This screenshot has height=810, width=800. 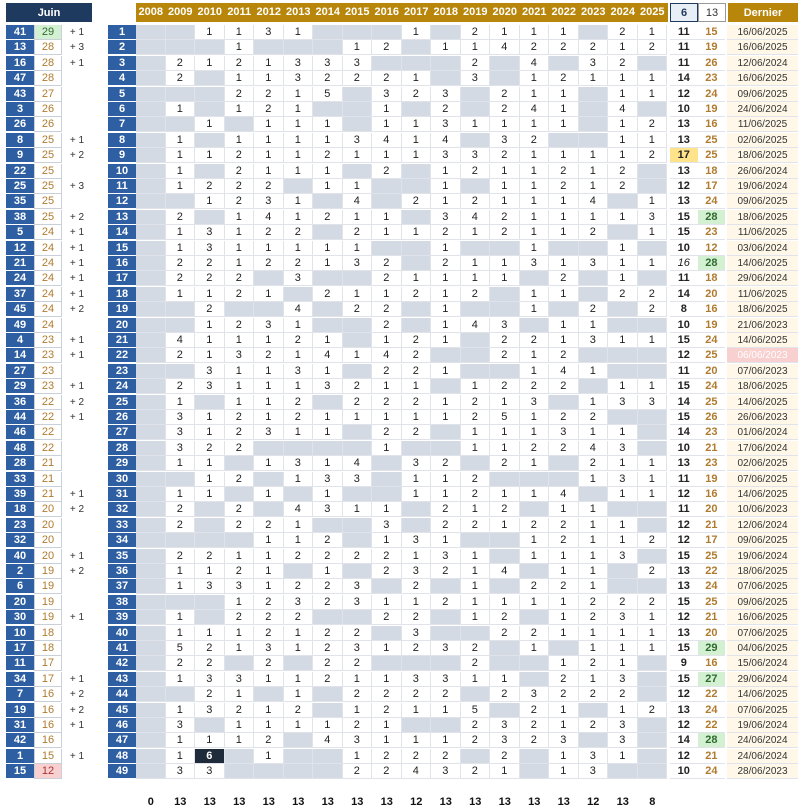 I want to click on year-header-2014: 2014, so click(x=327, y=12).